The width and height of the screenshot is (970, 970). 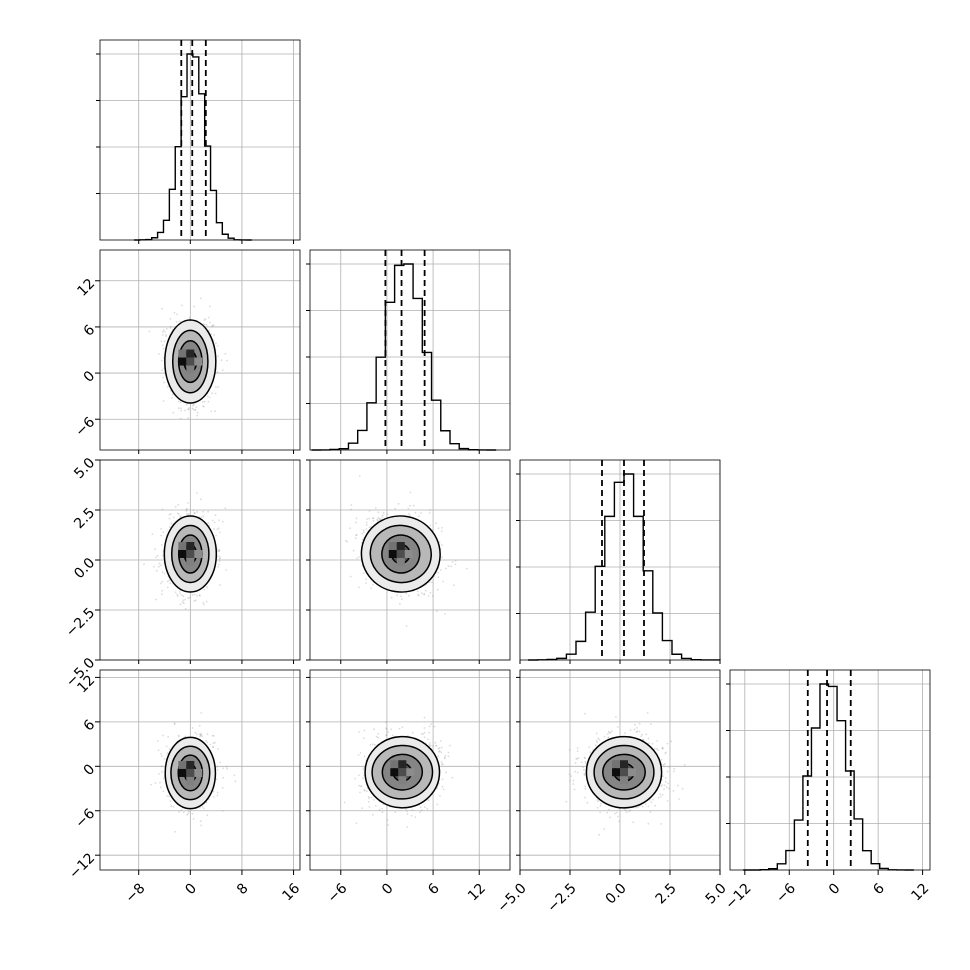 I want to click on histogram-step-line, so click(x=828, y=777).